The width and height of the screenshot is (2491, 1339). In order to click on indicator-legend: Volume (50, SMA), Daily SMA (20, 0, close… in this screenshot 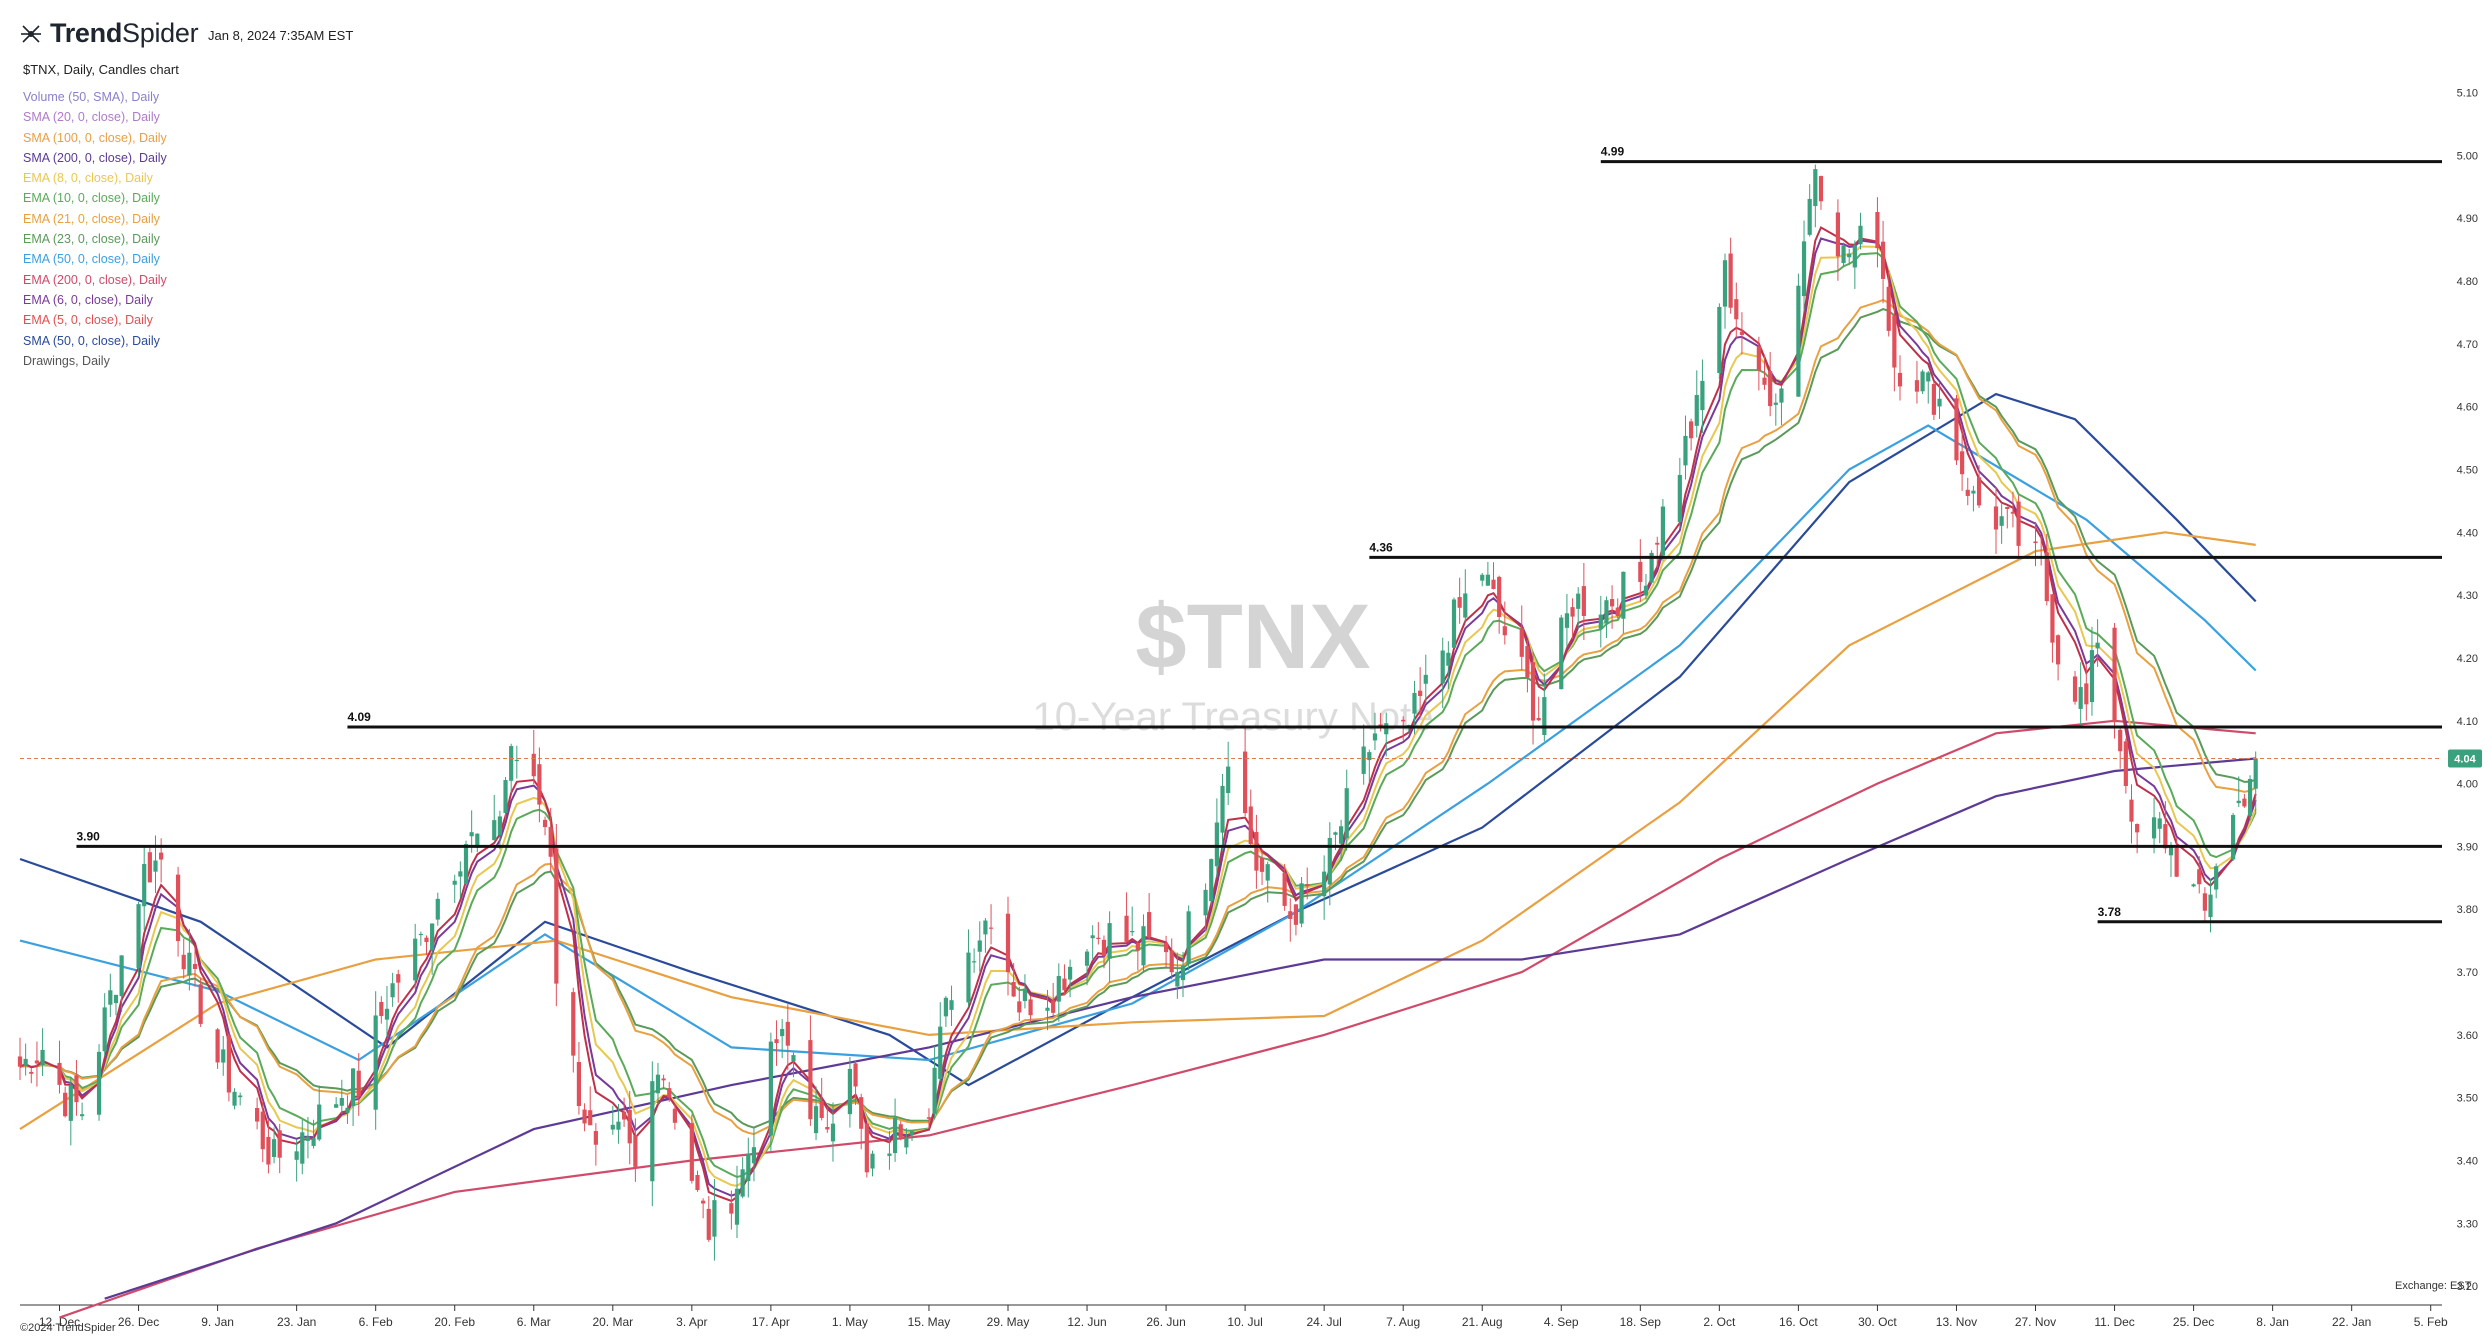, I will do `click(95, 229)`.